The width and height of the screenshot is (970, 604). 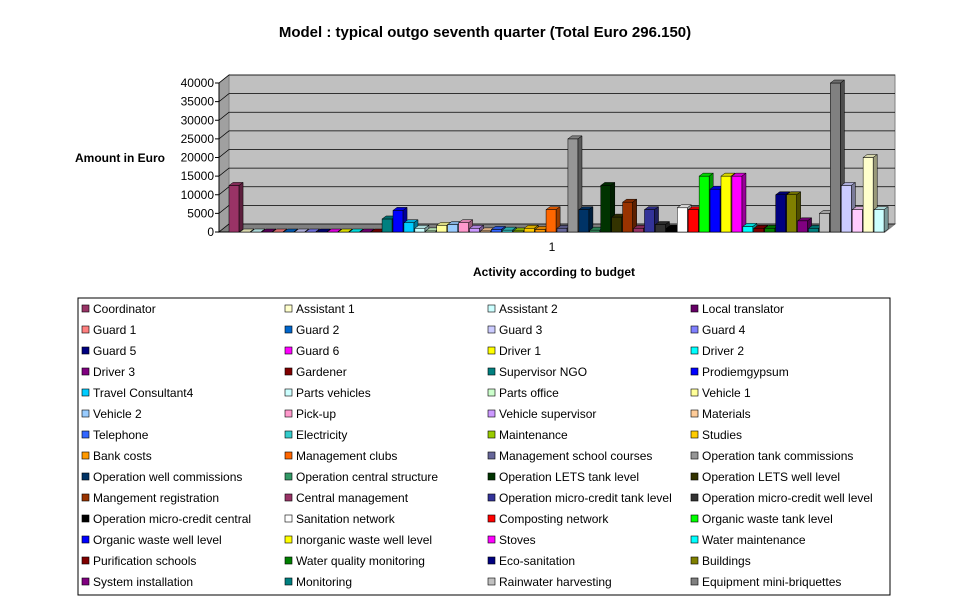 I want to click on legend-label: Assistant 1, so click(x=325, y=309).